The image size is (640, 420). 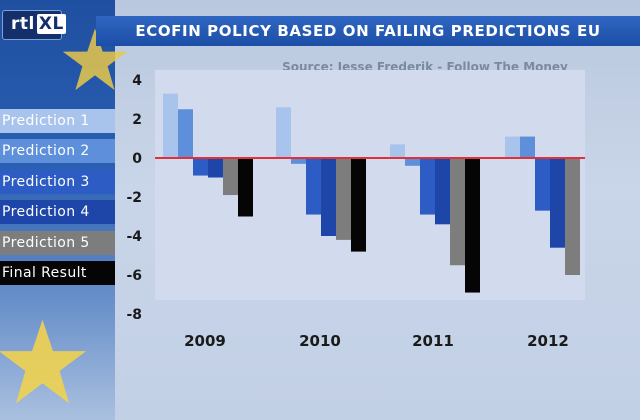 What do you see at coordinates (23, 24) in the screenshot?
I see `logo-text: rtl` at bounding box center [23, 24].